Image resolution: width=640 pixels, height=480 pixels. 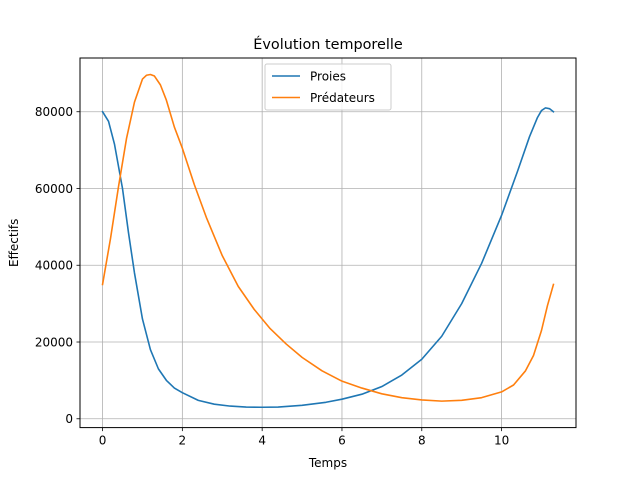 What do you see at coordinates (14, 243) in the screenshot?
I see `y-axis-label: Effectifs` at bounding box center [14, 243].